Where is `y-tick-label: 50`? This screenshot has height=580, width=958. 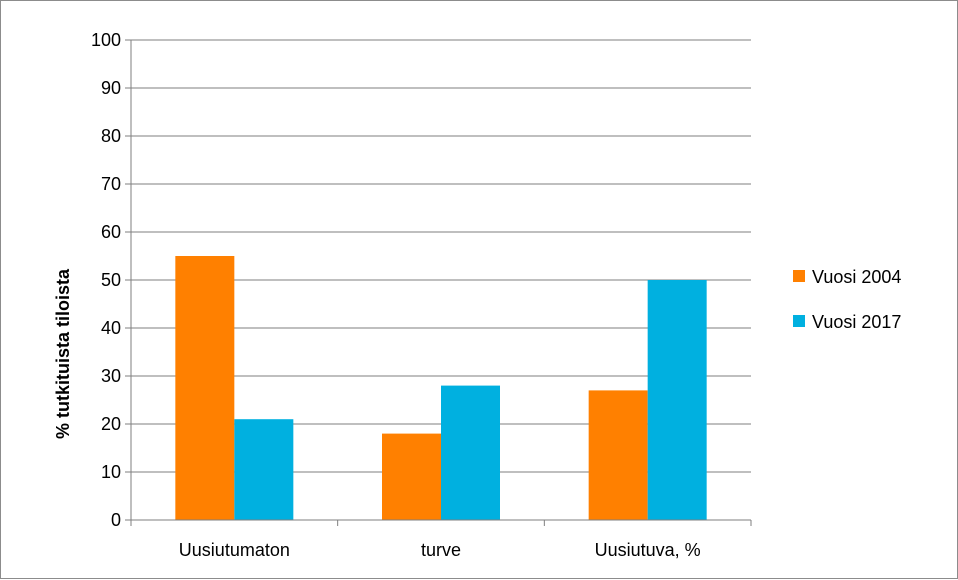 y-tick-label: 50 is located at coordinates (111, 280).